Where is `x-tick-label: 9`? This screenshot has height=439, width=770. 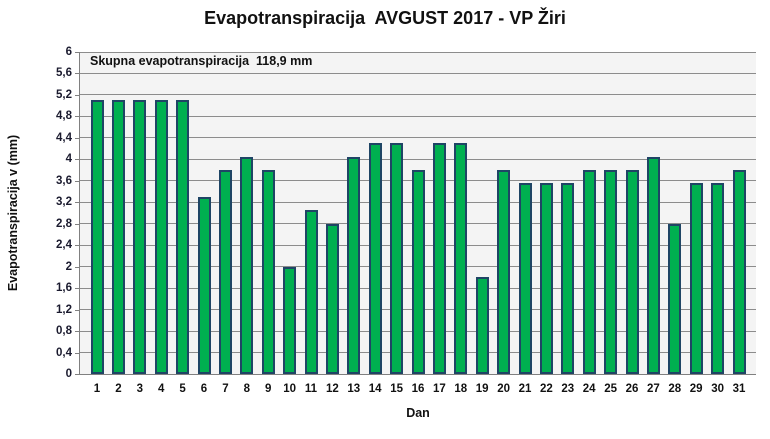
x-tick-label: 9 is located at coordinates (268, 389).